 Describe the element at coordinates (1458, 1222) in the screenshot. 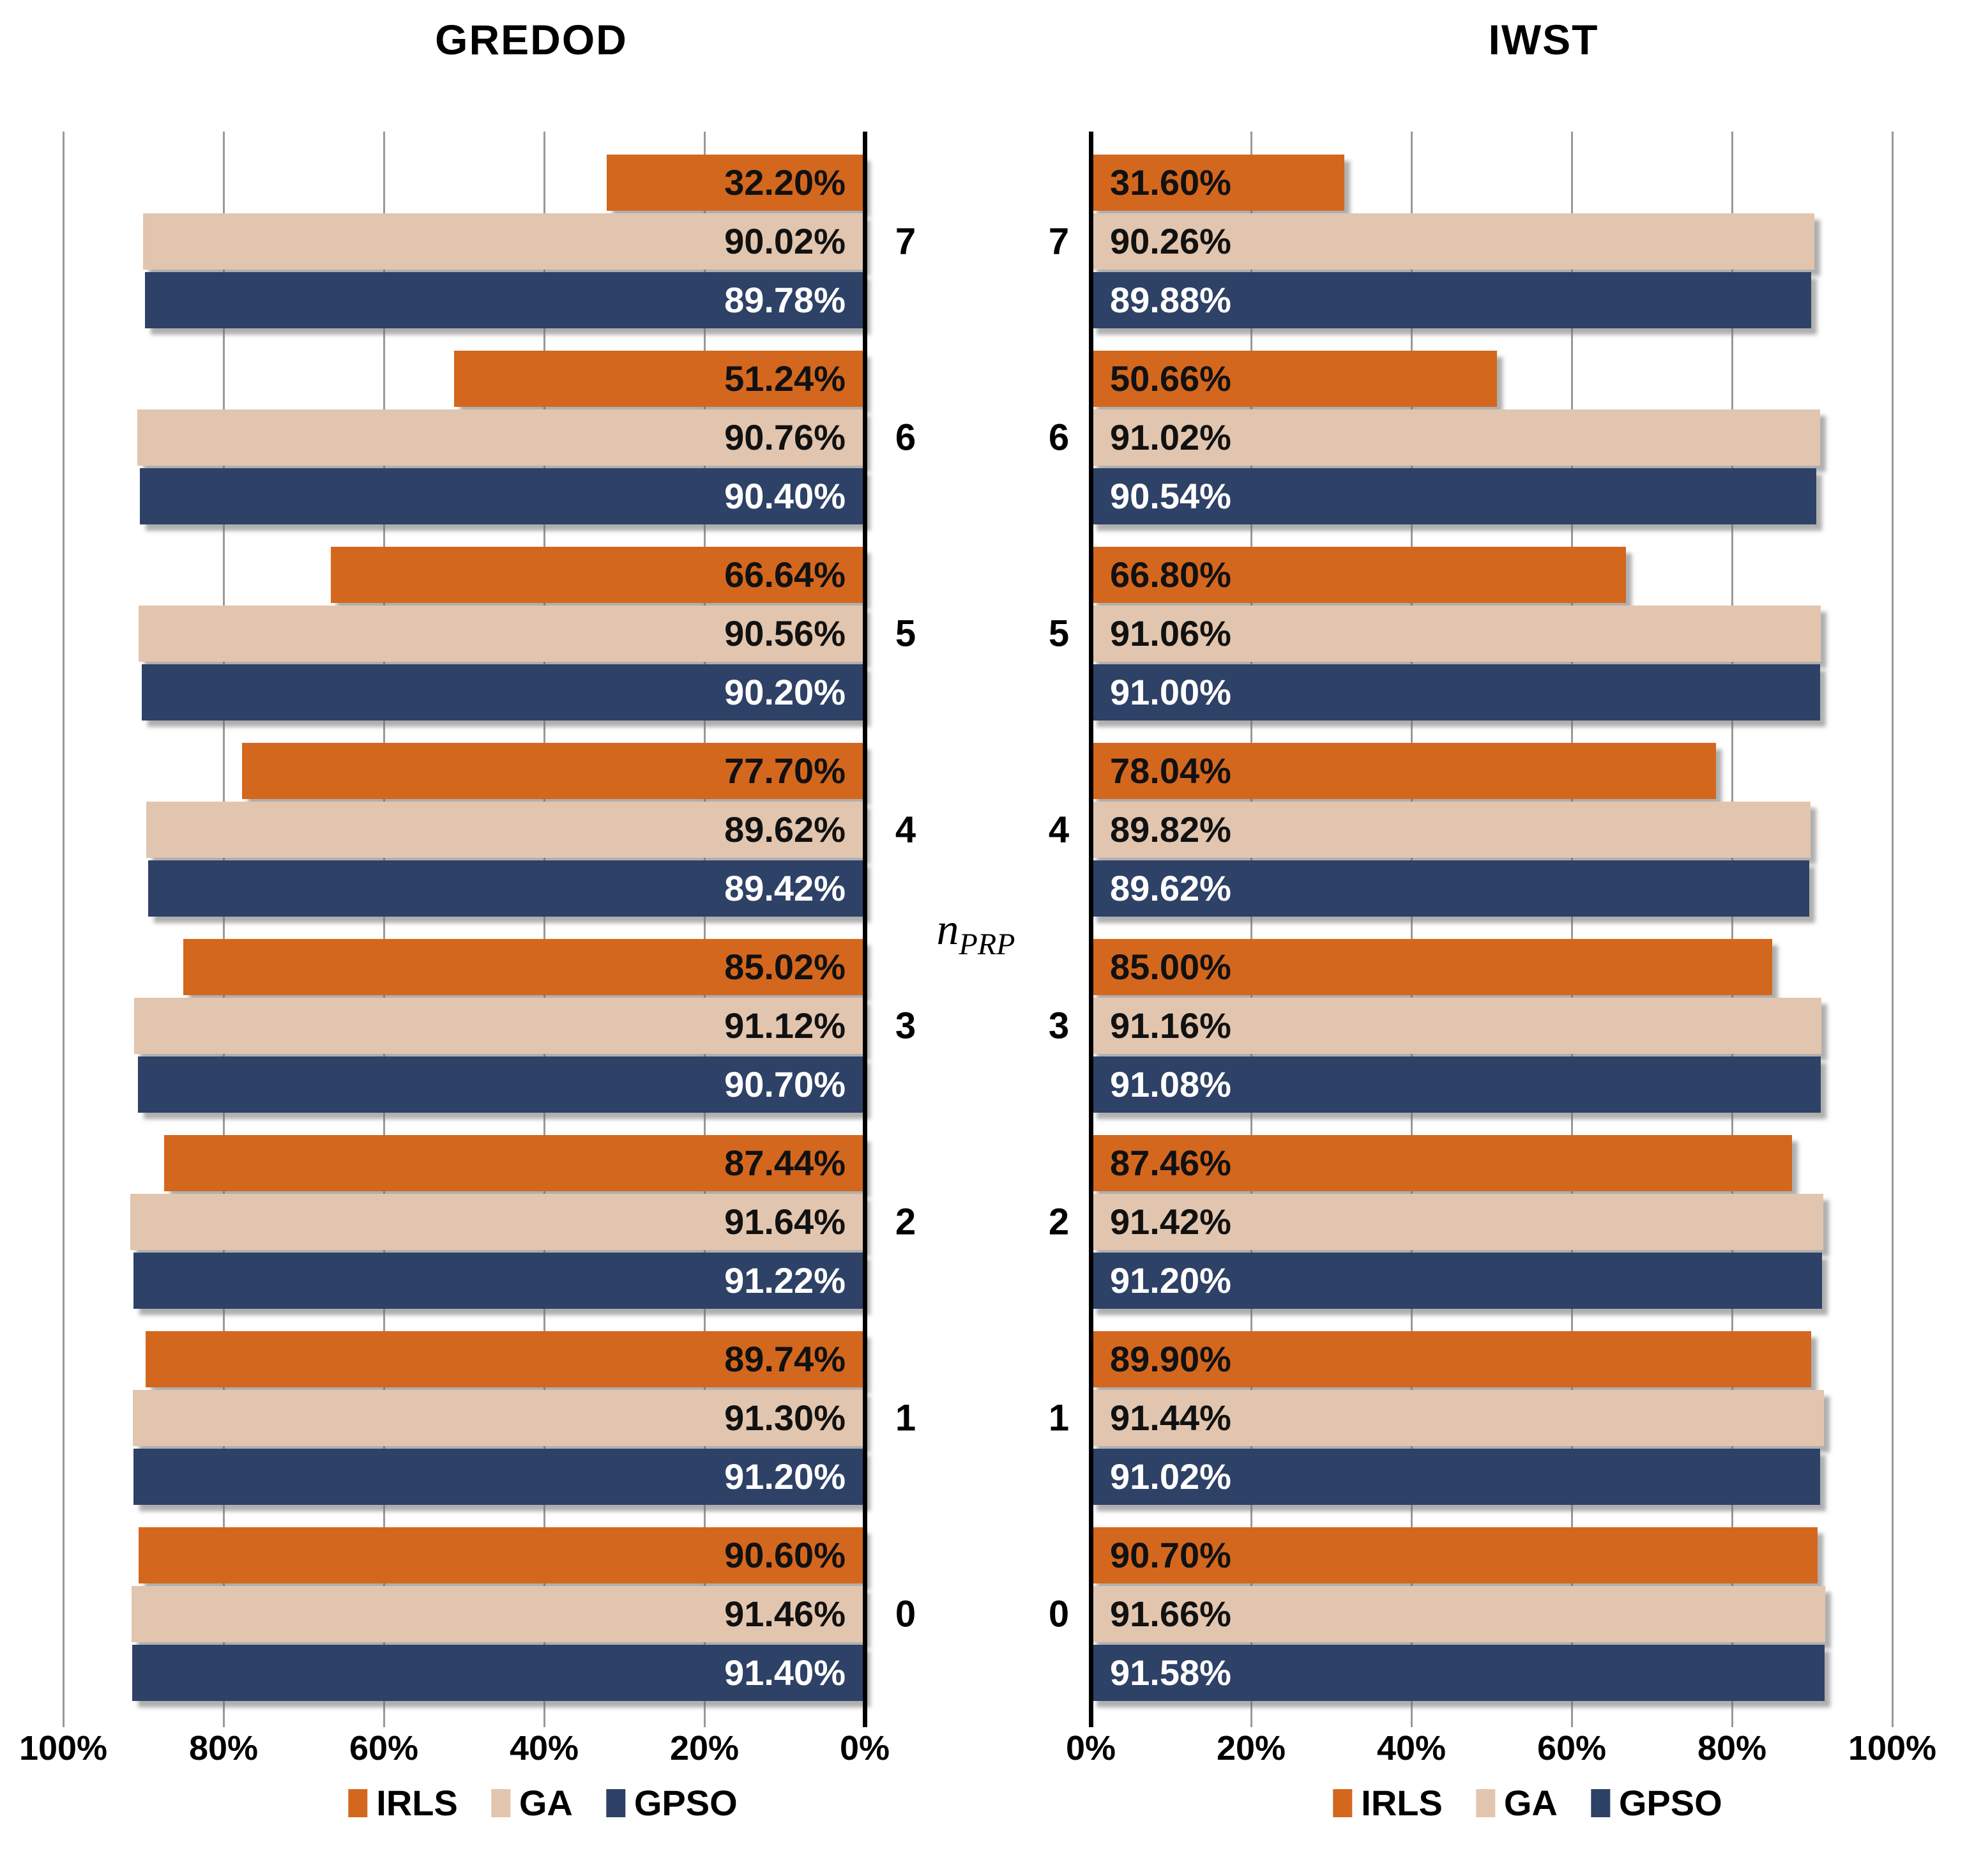

I see `bar-ga-cat2` at that location.